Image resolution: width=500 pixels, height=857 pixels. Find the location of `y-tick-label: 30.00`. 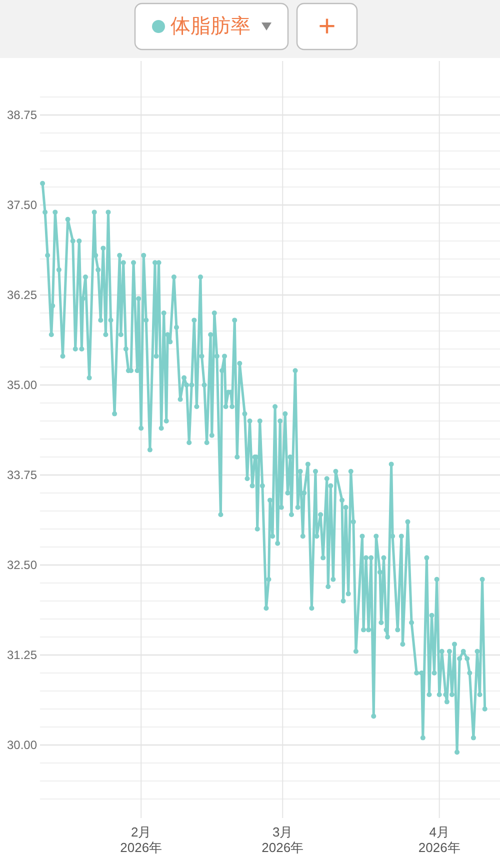

y-tick-label: 30.00 is located at coordinates (22, 745).